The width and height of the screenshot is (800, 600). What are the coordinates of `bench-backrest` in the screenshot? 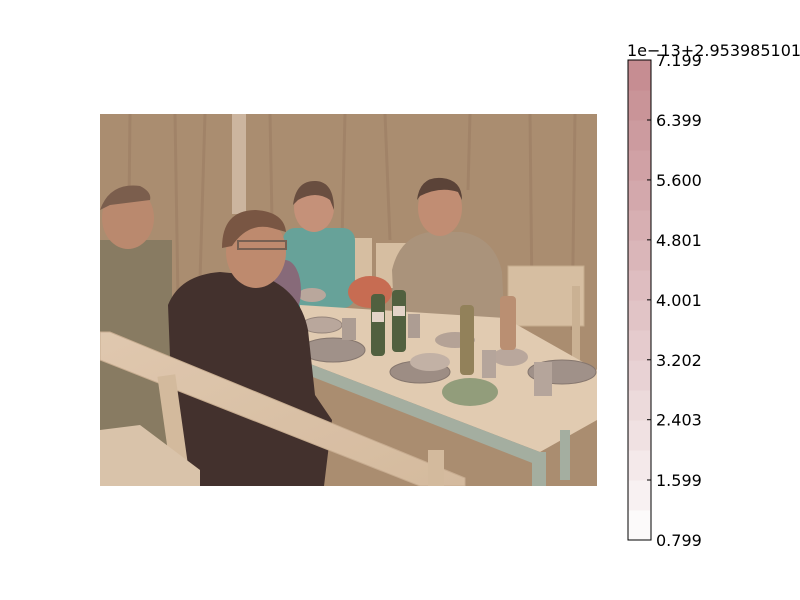 It's located at (283, 408).